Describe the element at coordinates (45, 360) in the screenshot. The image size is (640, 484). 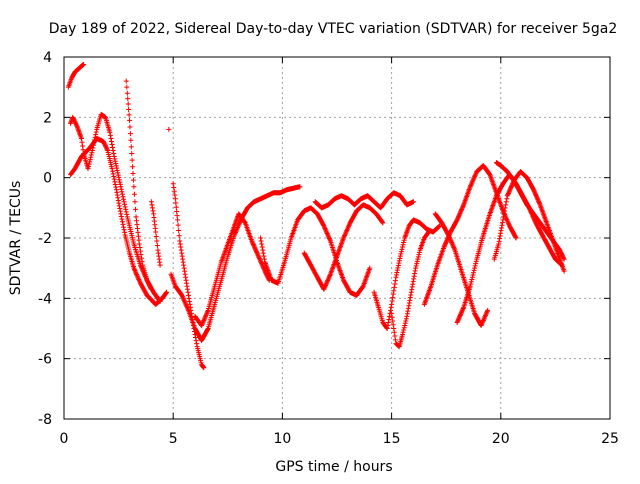
I see `y-tick-label: -6` at that location.